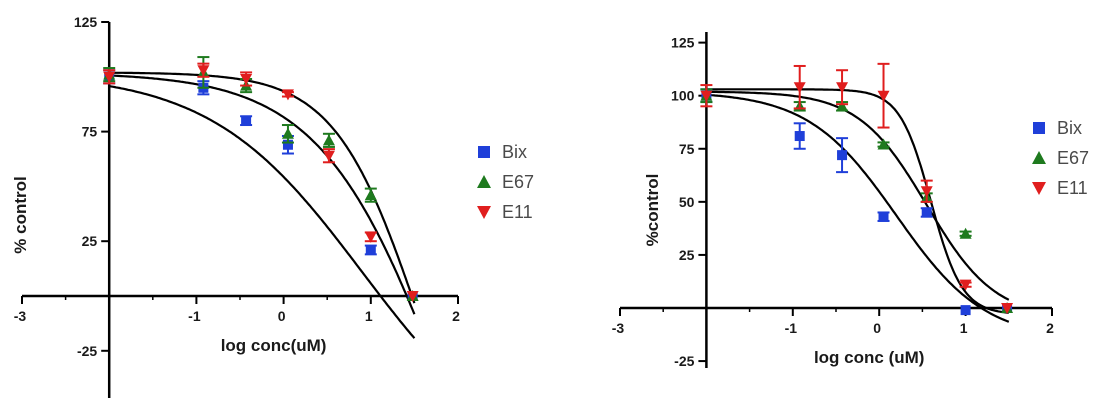 The image size is (1099, 400). What do you see at coordinates (652, 210) in the screenshot?
I see `y-axis-label: %control` at bounding box center [652, 210].